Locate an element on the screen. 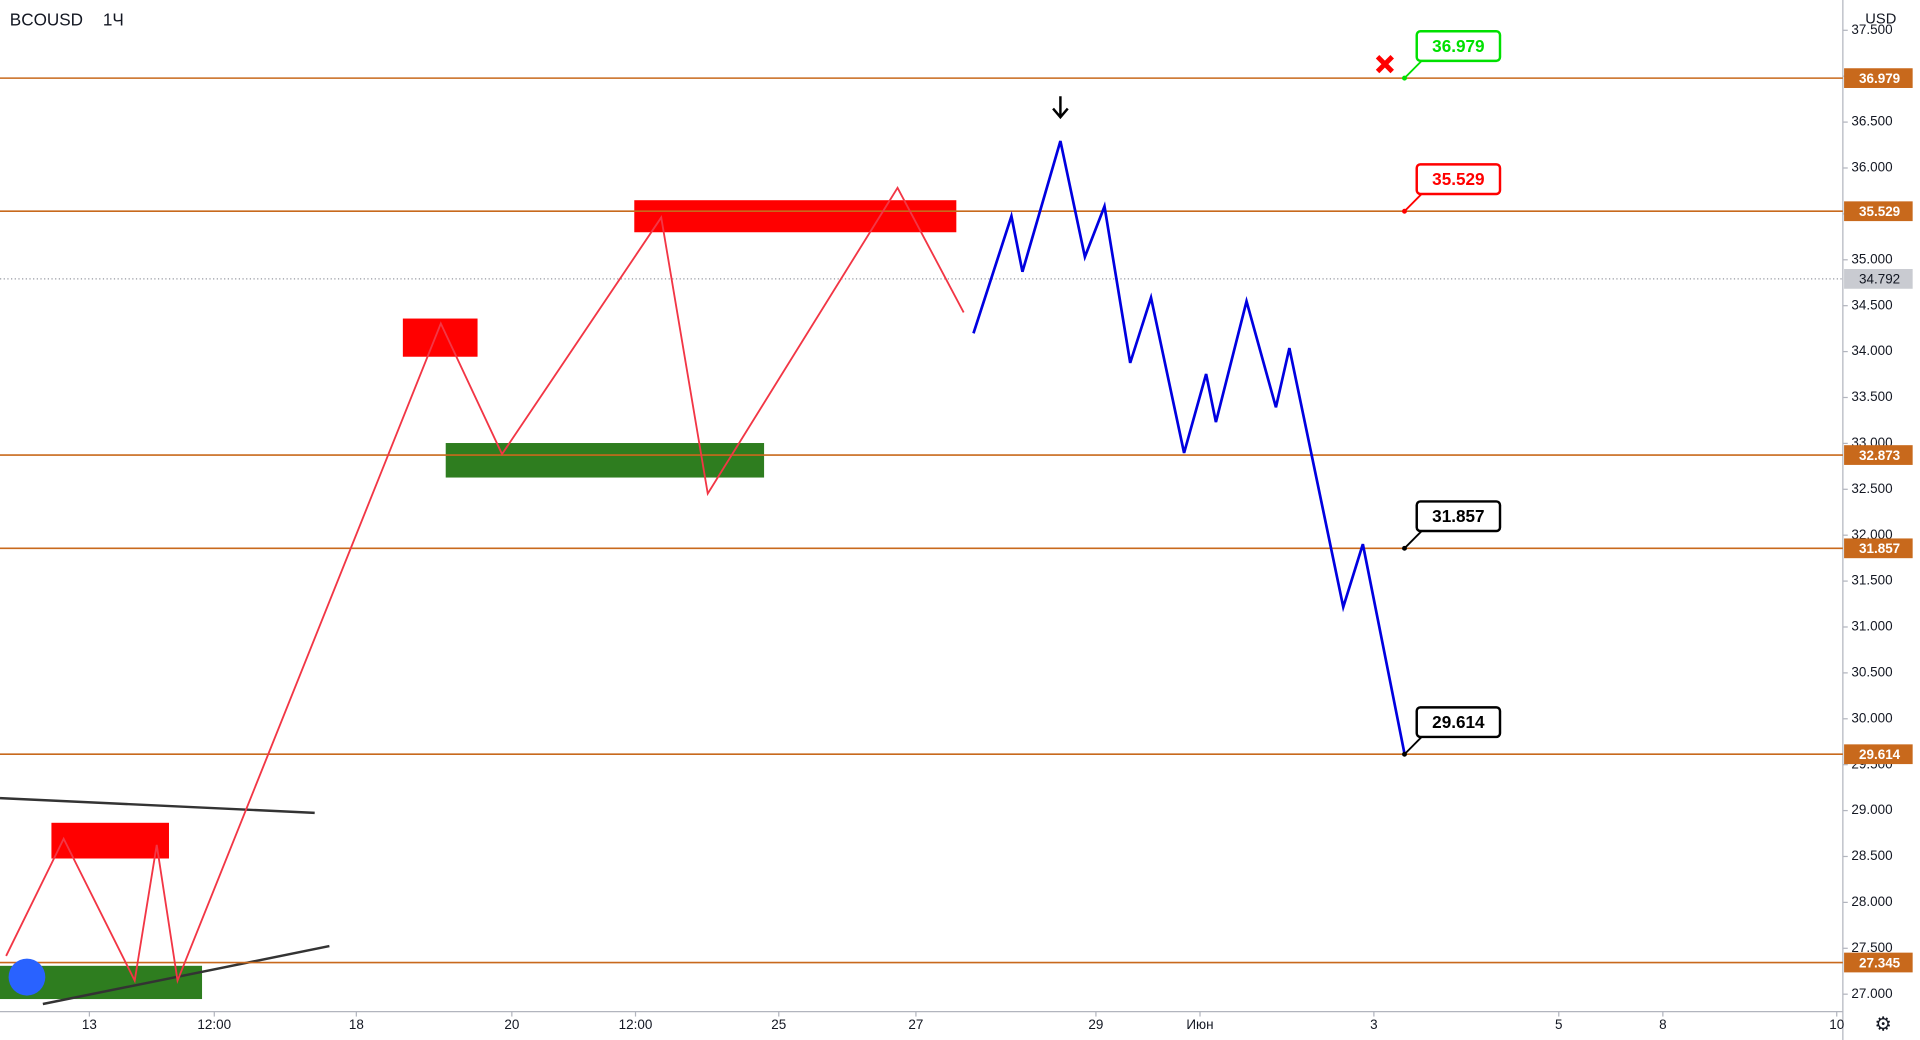  y-tick-label: 37.500 is located at coordinates (1871, 29).